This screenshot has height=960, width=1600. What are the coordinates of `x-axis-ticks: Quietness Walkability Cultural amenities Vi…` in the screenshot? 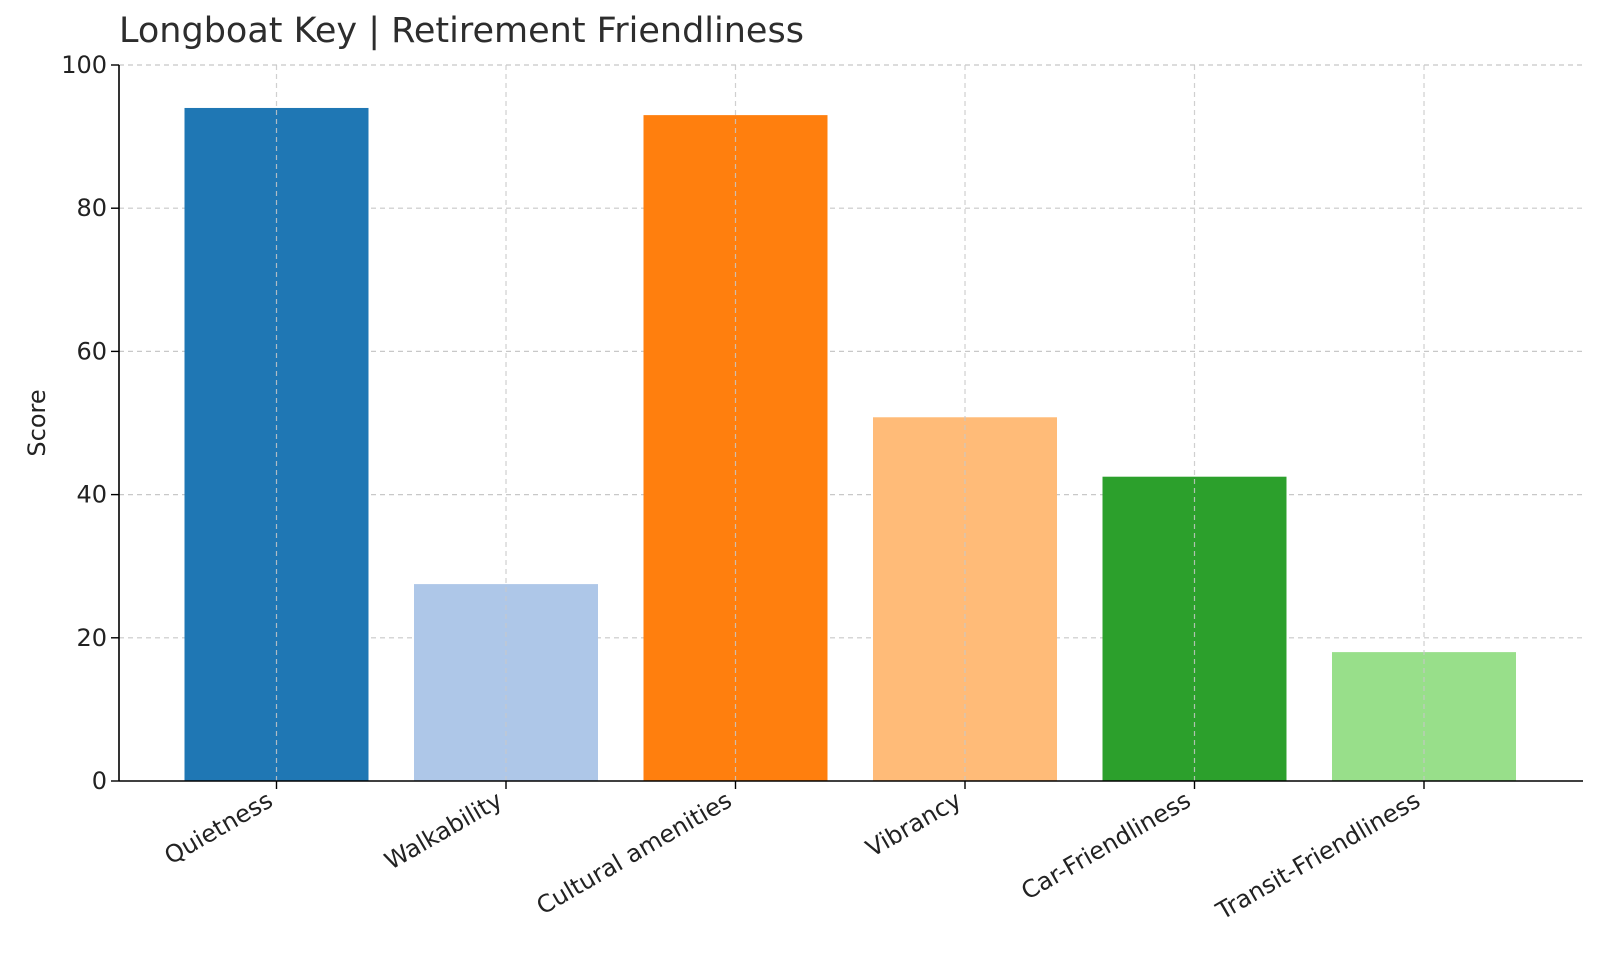 It's located at (792, 853).